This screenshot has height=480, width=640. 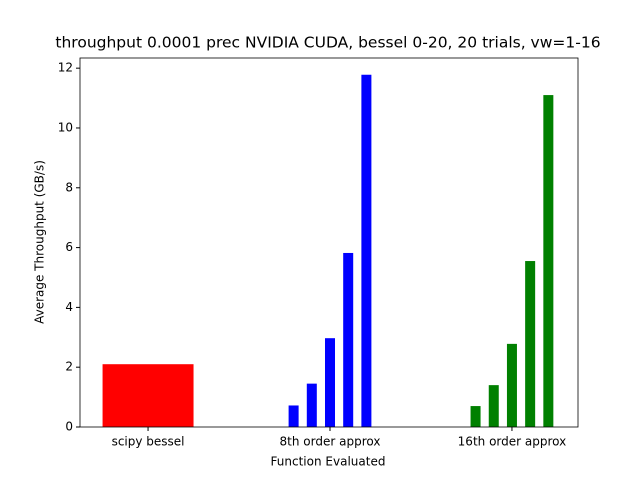 I want to click on y-tick-label: 6, so click(x=69, y=247).